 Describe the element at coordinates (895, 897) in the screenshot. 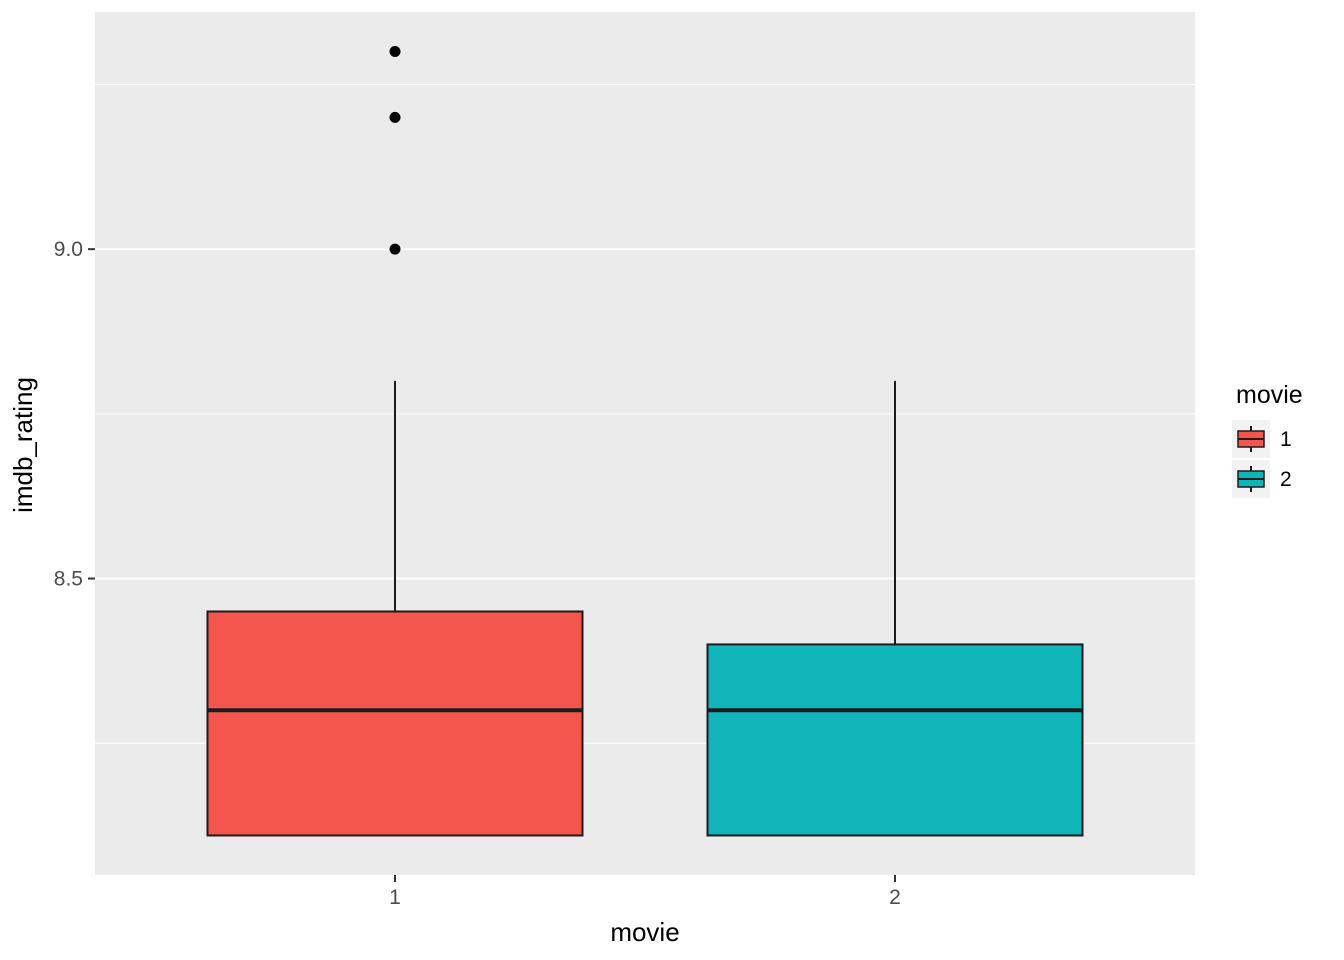

I see `x-tick-label: 2` at that location.